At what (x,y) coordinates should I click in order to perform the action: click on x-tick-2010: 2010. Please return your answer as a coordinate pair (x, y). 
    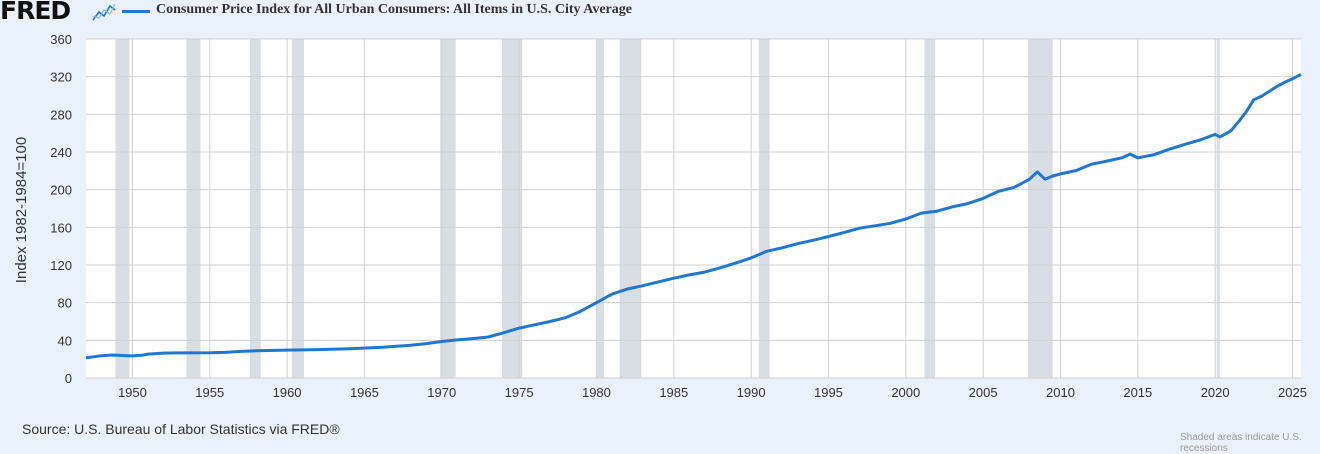
    Looking at the image, I should click on (1060, 392).